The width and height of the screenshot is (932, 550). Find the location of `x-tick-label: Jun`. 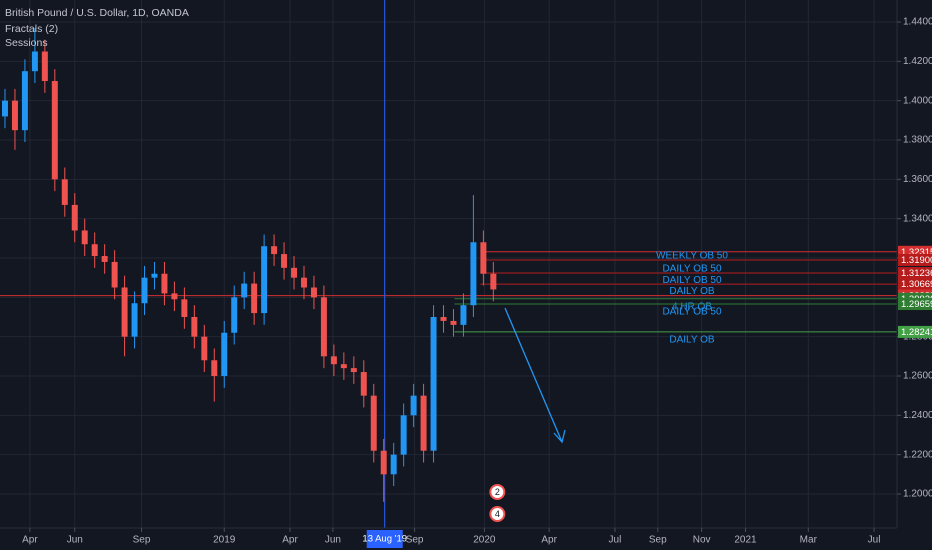

x-tick-label: Jun is located at coordinates (333, 540).